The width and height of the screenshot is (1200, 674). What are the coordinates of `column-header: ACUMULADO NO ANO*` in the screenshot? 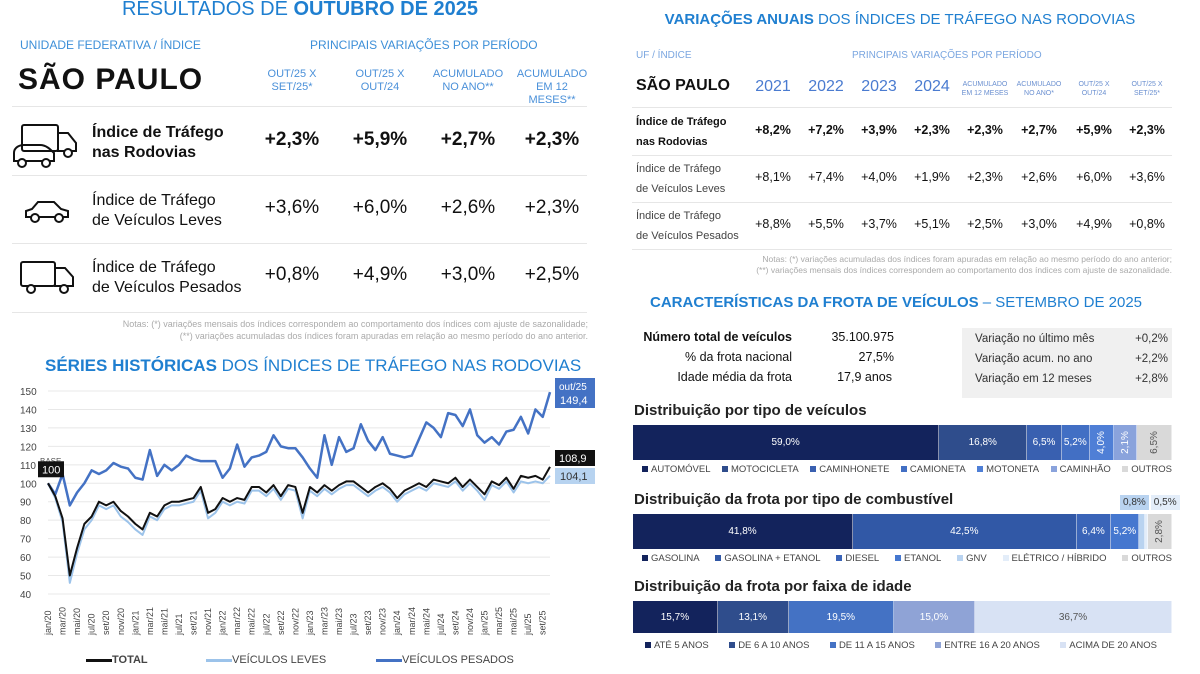 It's located at (1039, 89).